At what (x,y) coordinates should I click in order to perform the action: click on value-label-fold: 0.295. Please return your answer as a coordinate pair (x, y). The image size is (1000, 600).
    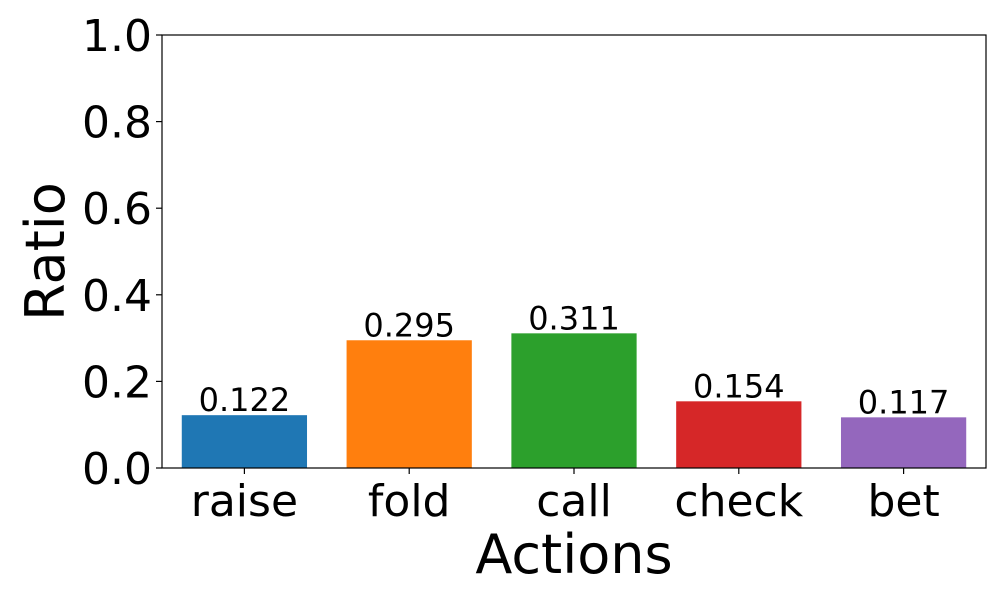
    Looking at the image, I should click on (409, 325).